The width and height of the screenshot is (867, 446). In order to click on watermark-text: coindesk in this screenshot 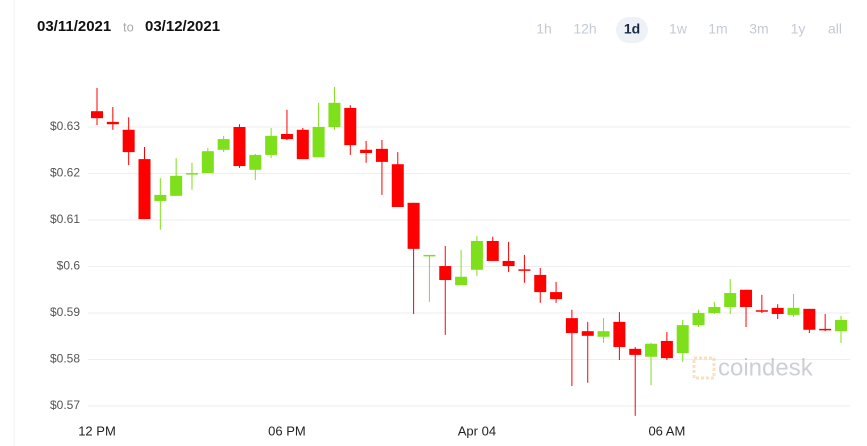, I will do `click(766, 367)`.